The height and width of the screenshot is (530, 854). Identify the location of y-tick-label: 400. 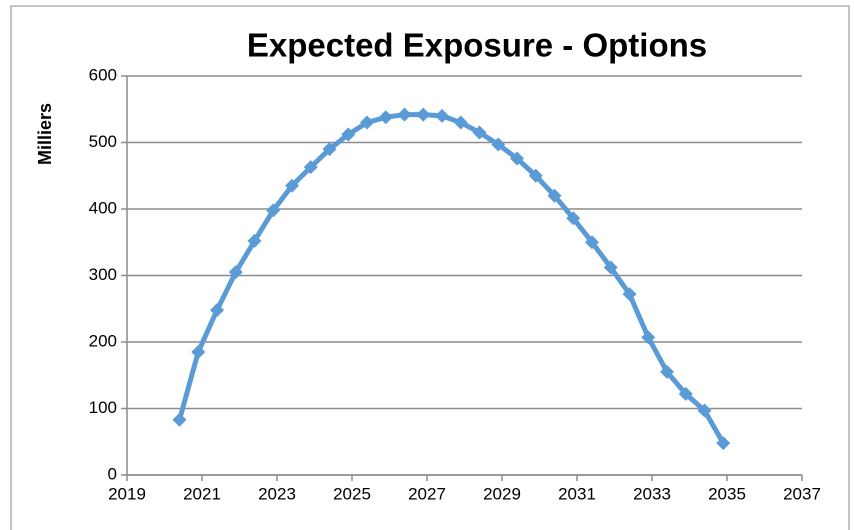
(103, 207).